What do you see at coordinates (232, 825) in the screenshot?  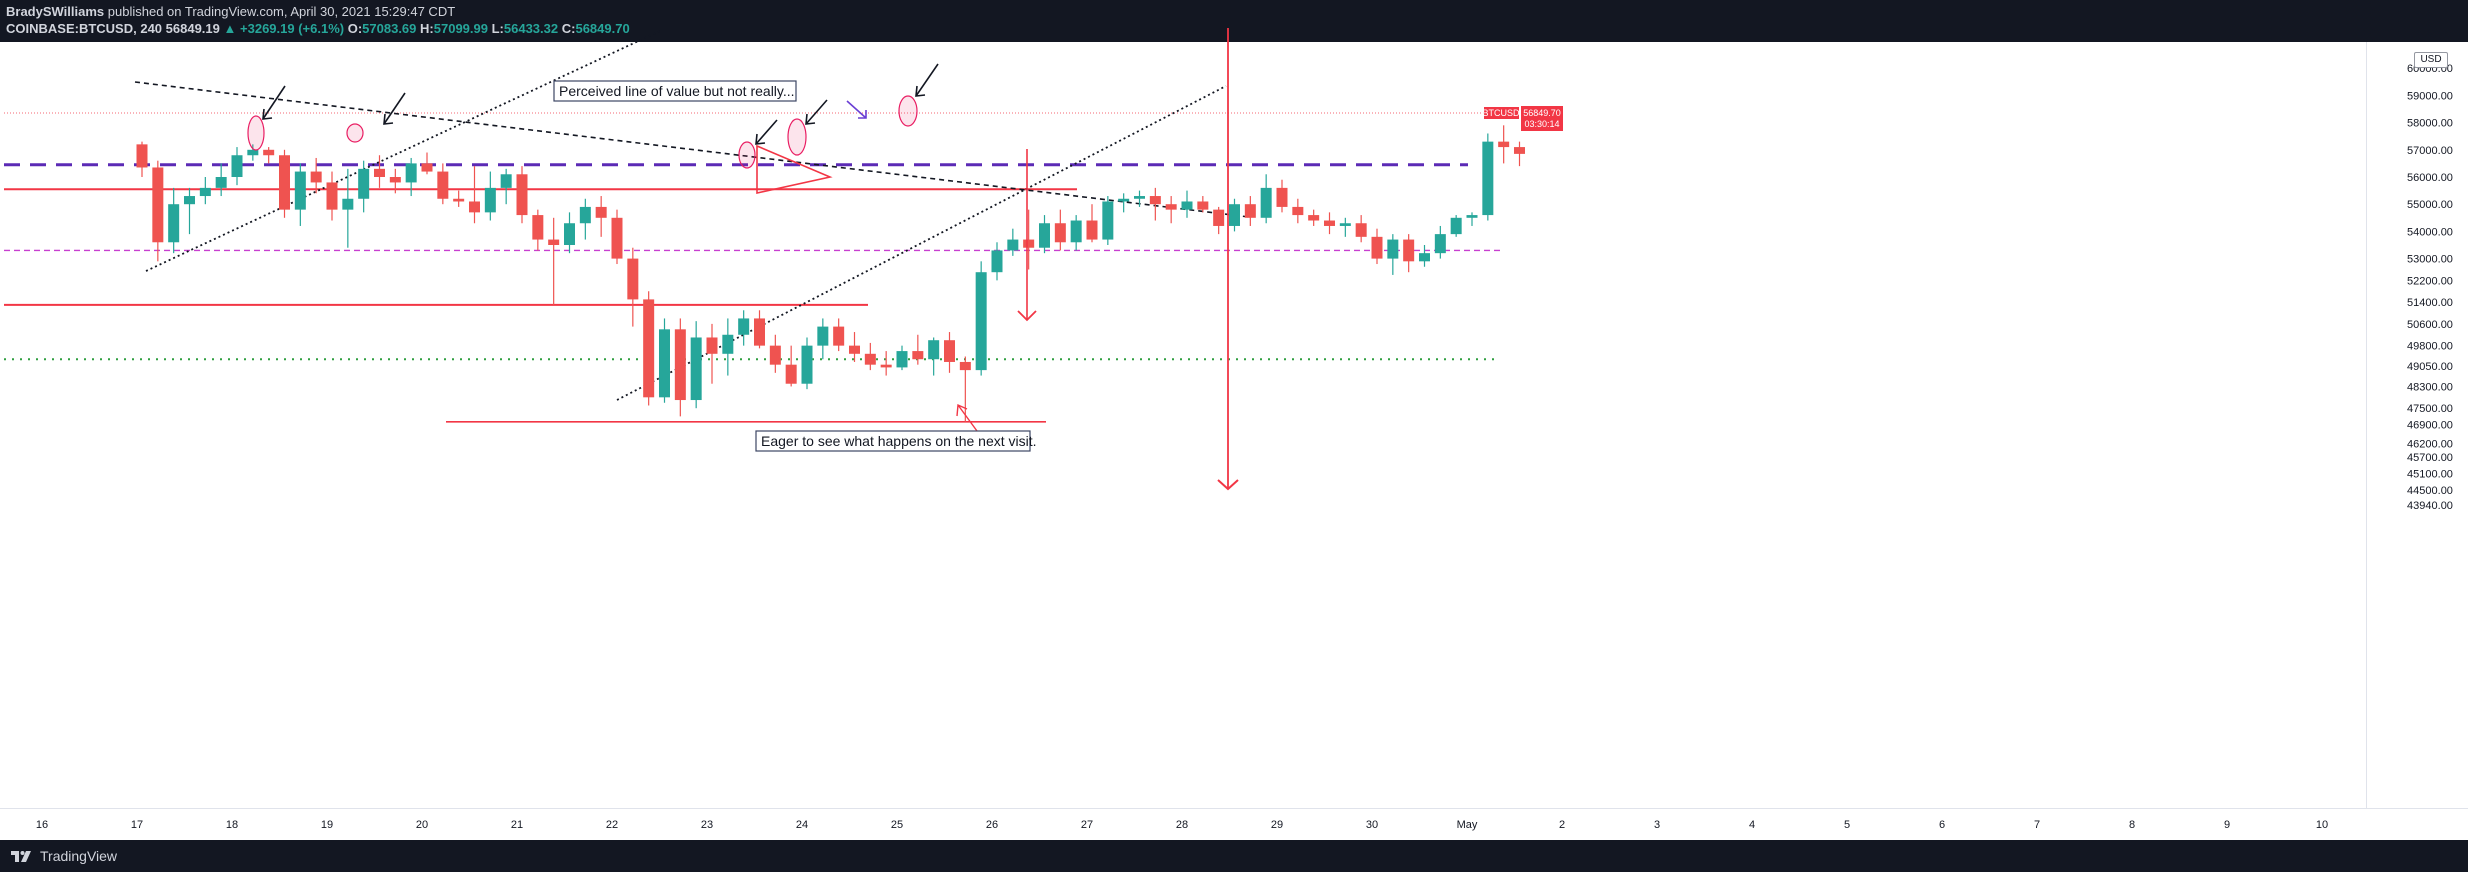 I see `time-tick-label: 18` at bounding box center [232, 825].